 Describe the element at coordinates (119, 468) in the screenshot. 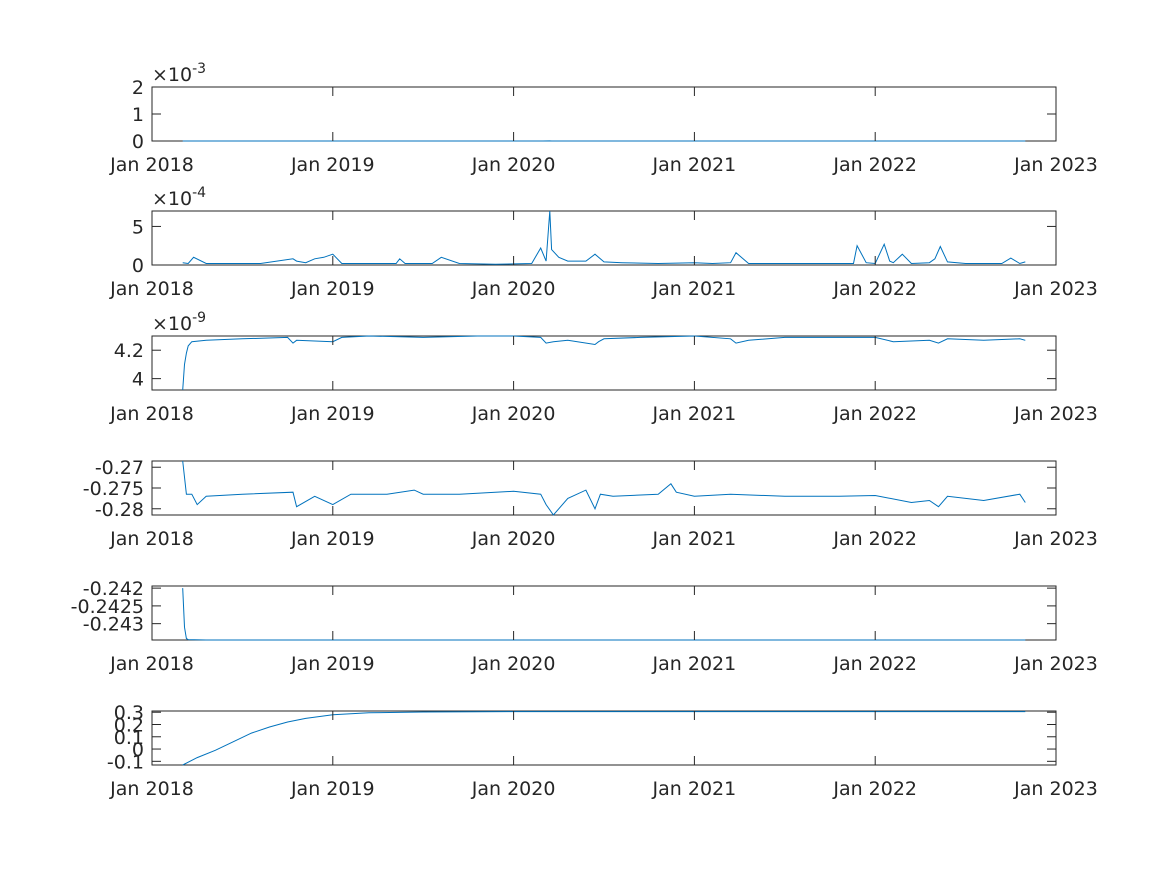

I see `y-tick-label: -0.27` at that location.